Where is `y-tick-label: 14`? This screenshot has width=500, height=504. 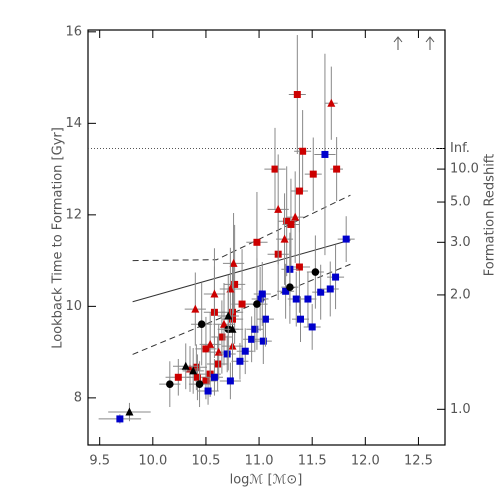 y-tick-label: 14 is located at coordinates (73, 123).